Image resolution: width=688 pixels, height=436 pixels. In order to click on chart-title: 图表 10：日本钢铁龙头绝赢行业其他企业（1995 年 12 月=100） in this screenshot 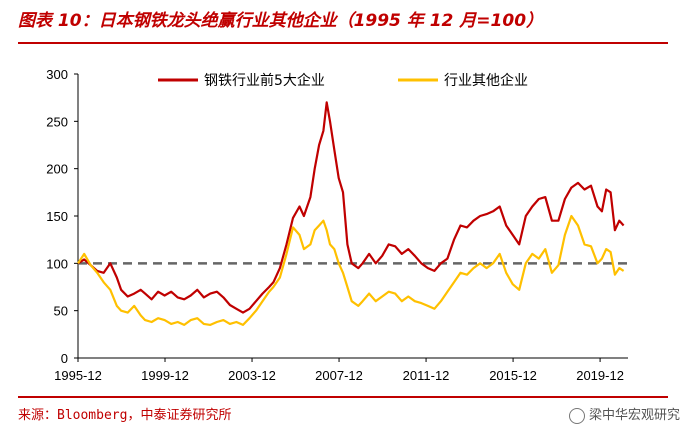, I will do `click(281, 21)`.